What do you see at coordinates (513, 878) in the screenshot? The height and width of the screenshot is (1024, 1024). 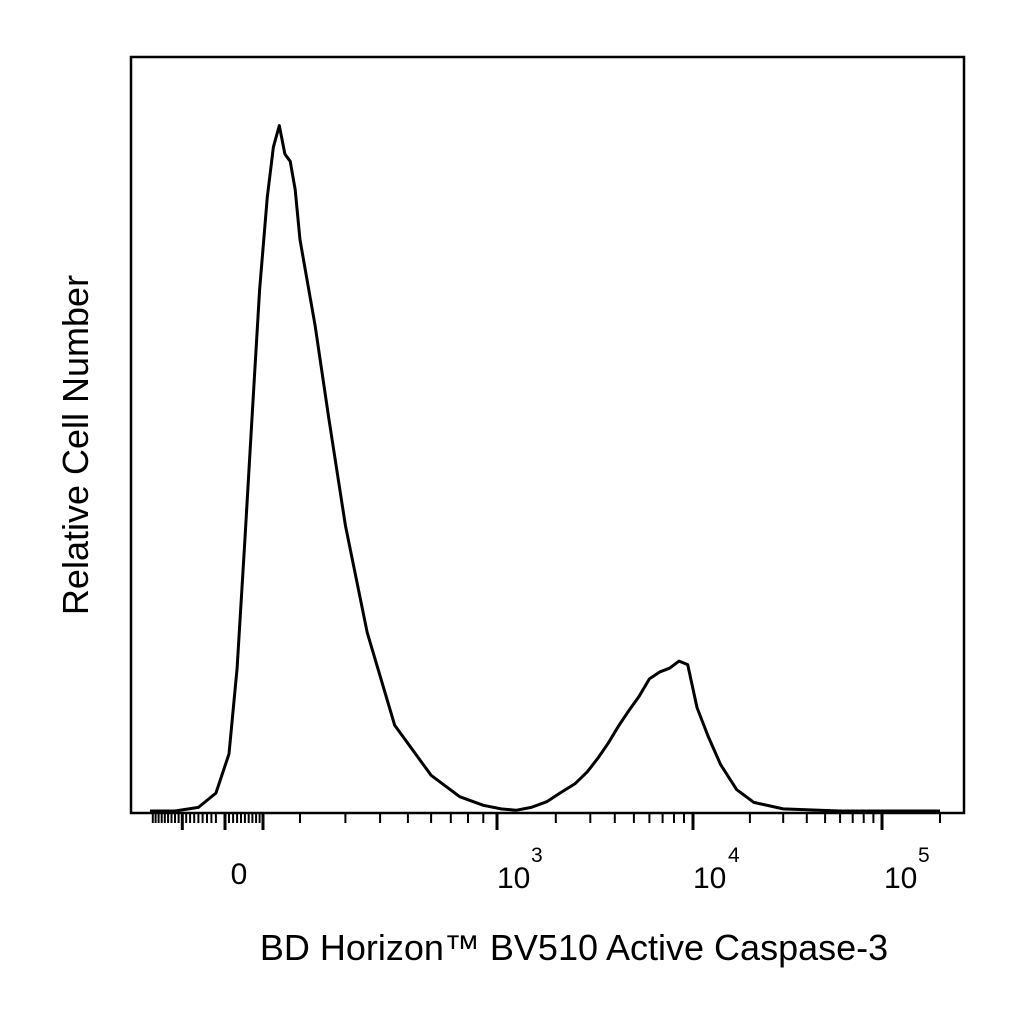 I see `x-tick-label-1000-base: 10` at bounding box center [513, 878].